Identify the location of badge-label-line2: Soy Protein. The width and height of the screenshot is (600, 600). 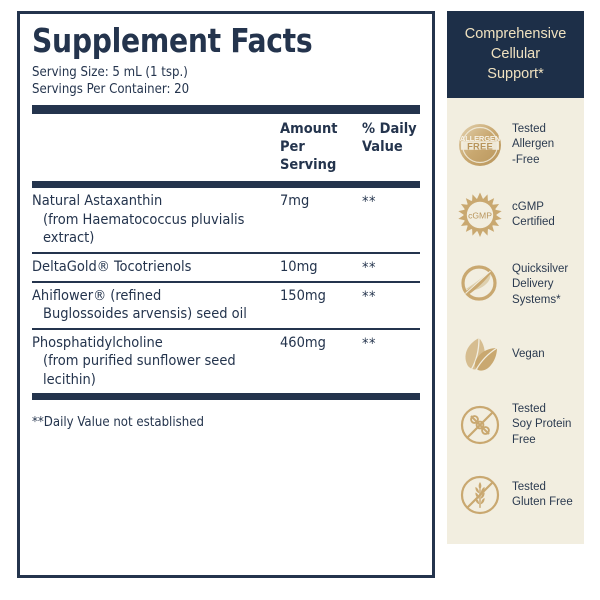
(542, 424).